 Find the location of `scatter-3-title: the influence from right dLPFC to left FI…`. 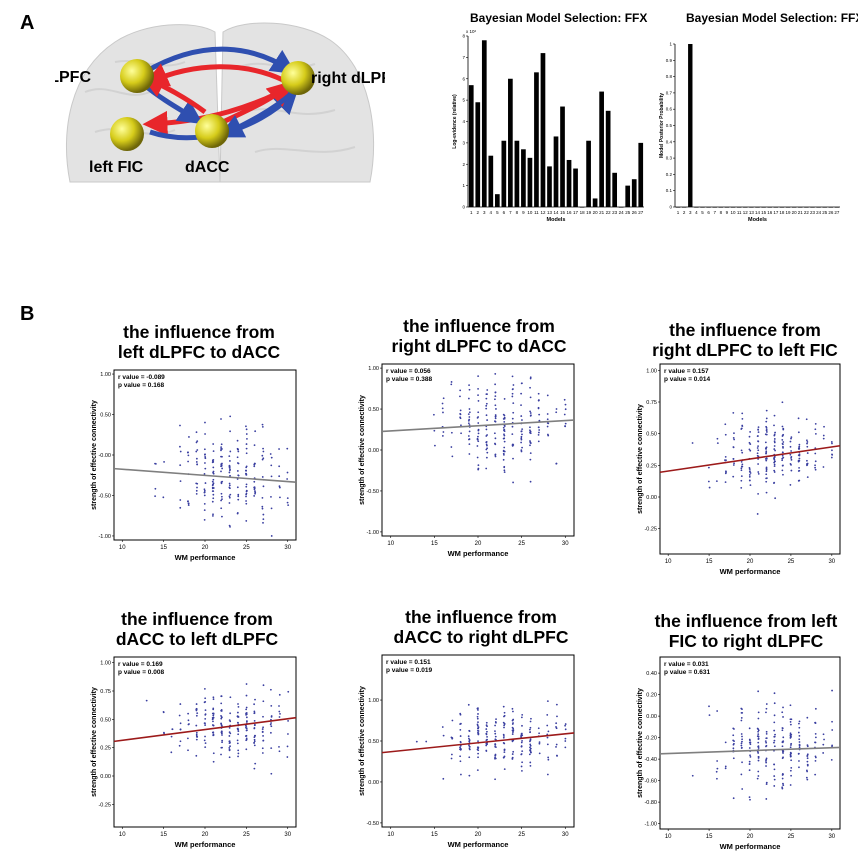

scatter-3-title: the influence from right dLPFC to left FI… is located at coordinates (745, 340).